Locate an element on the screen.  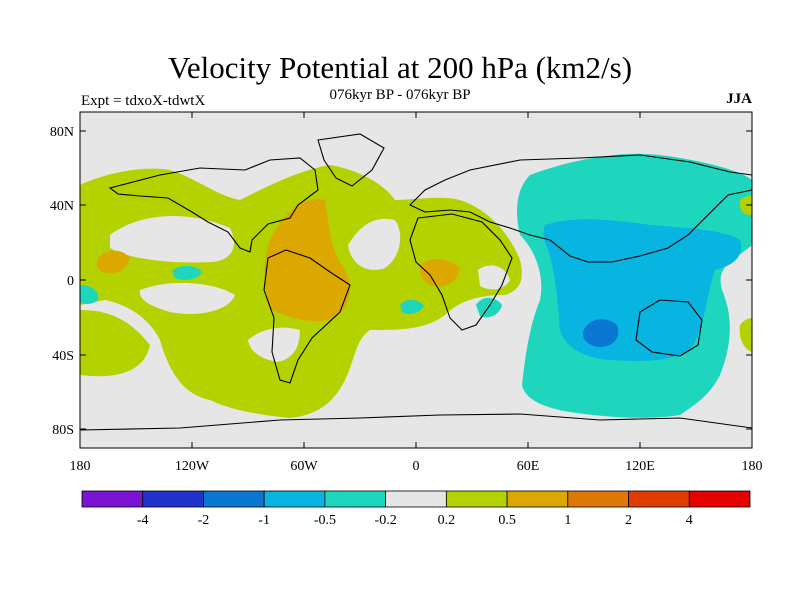
contour-max-south-america is located at coordinates (307, 260).